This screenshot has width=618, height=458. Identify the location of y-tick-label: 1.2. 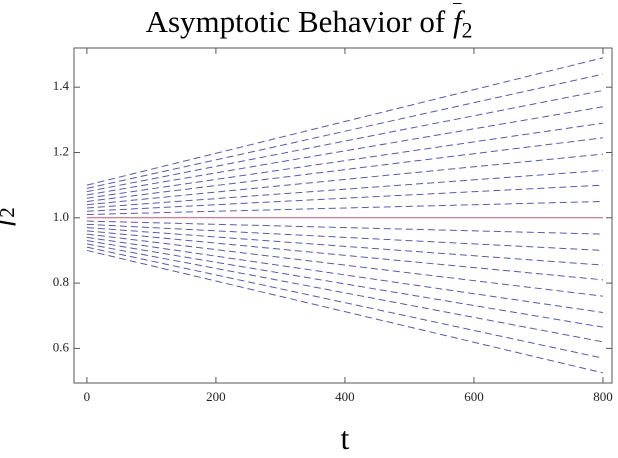
(61, 150).